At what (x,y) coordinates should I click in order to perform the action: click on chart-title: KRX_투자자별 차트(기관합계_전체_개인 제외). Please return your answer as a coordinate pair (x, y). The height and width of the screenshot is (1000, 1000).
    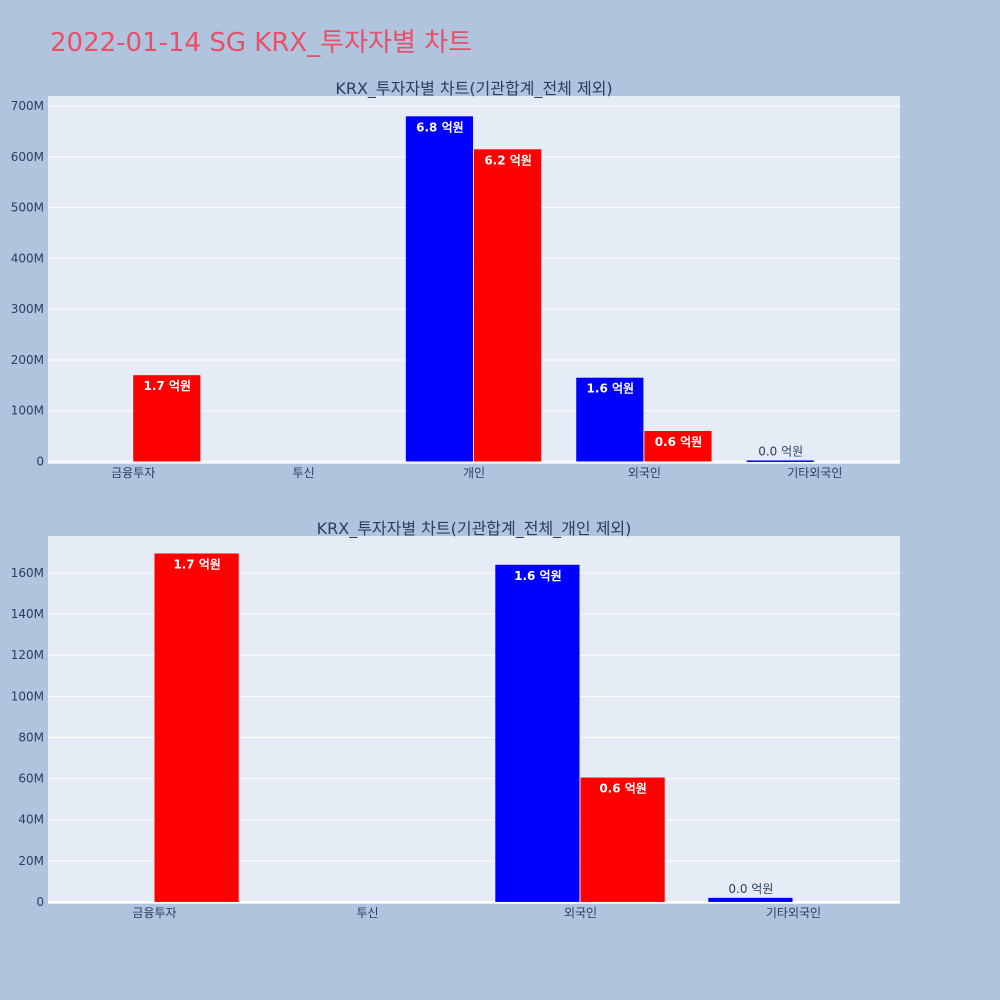
    Looking at the image, I should click on (474, 529).